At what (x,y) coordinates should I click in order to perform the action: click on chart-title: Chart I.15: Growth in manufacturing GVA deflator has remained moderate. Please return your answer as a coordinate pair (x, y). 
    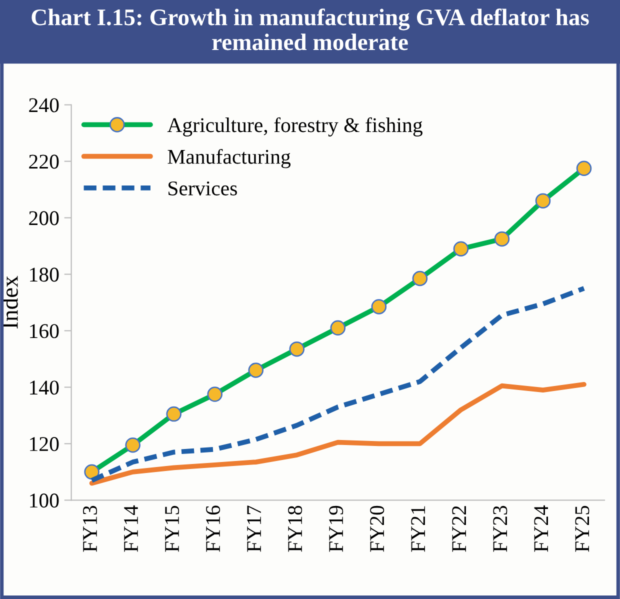
    Looking at the image, I should click on (310, 29).